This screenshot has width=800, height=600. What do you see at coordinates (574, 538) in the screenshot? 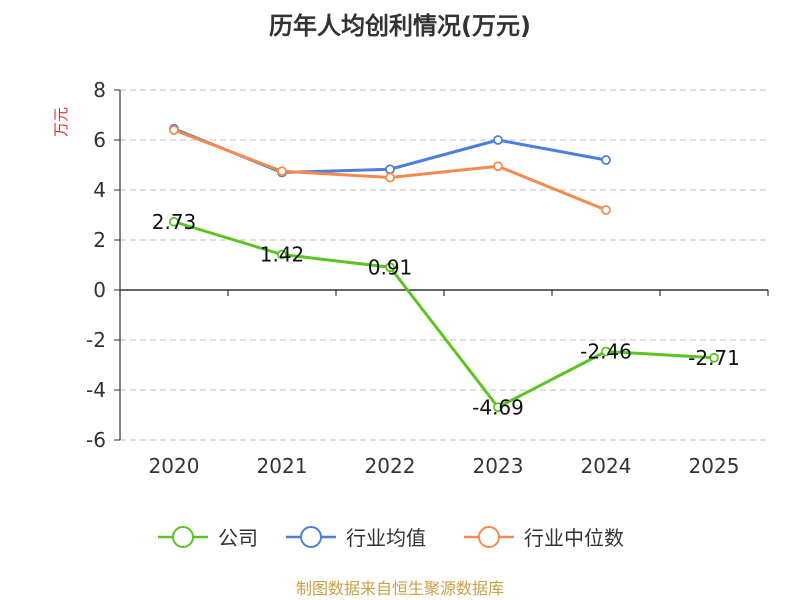
I see `legend-label: 行业中位数` at bounding box center [574, 538].